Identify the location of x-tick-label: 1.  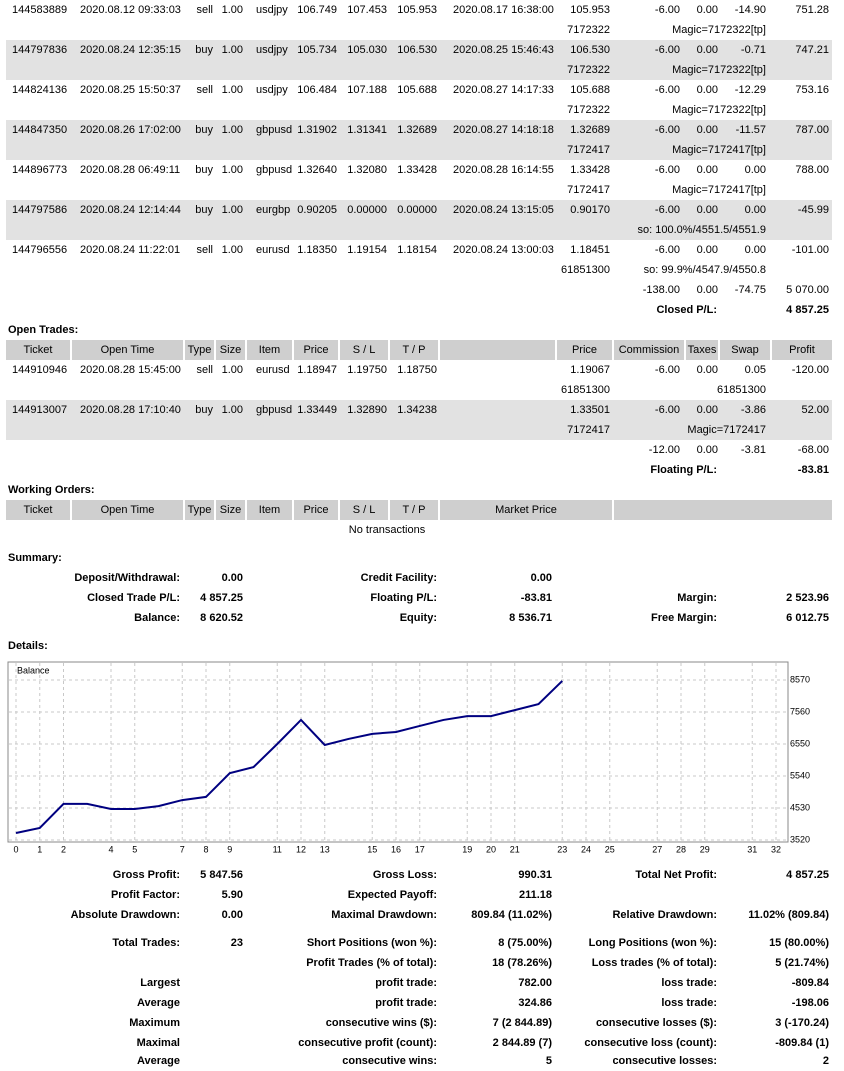
(39, 849).